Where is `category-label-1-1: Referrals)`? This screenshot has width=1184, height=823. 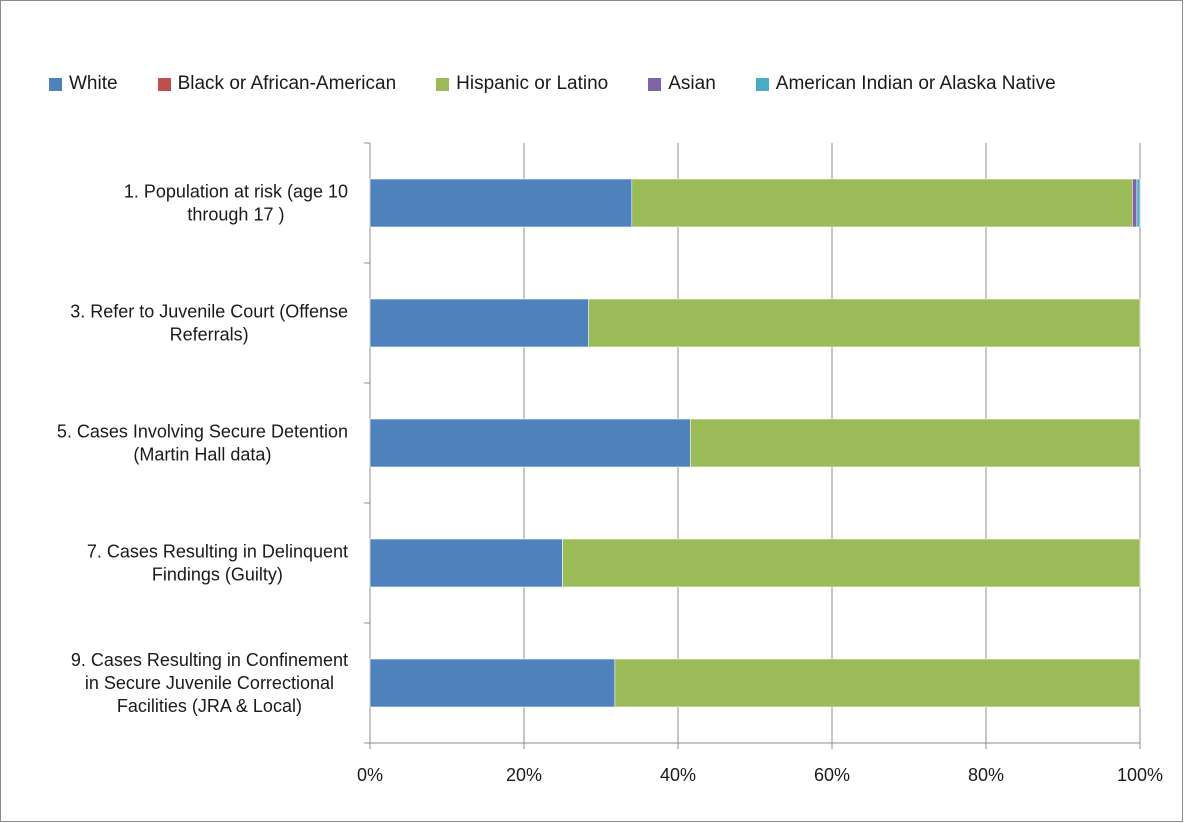
category-label-1-1: Referrals) is located at coordinates (209, 335).